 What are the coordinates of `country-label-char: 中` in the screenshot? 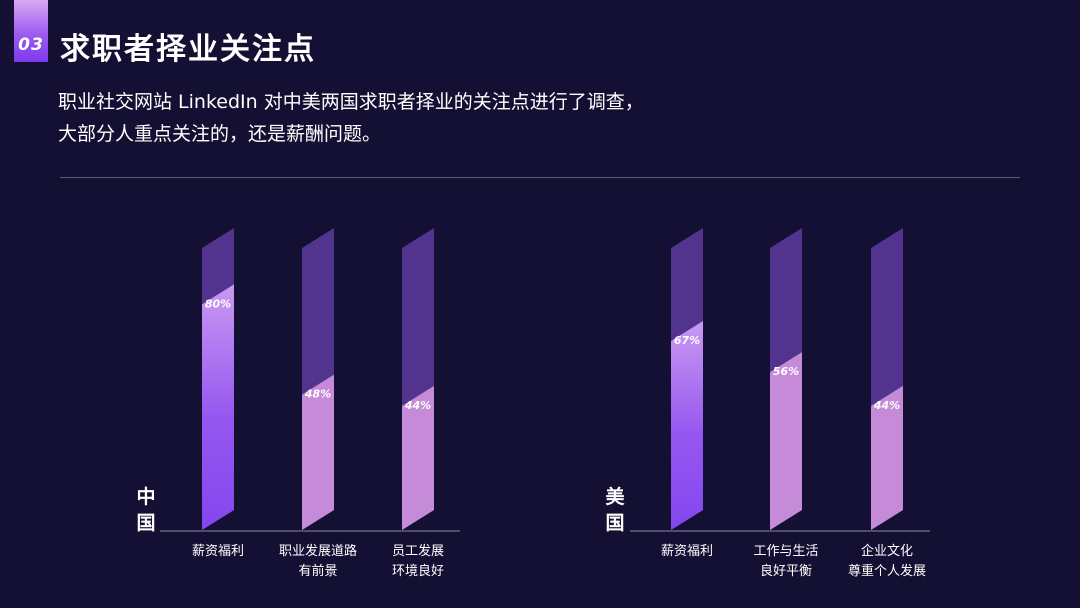 It's located at (145, 496).